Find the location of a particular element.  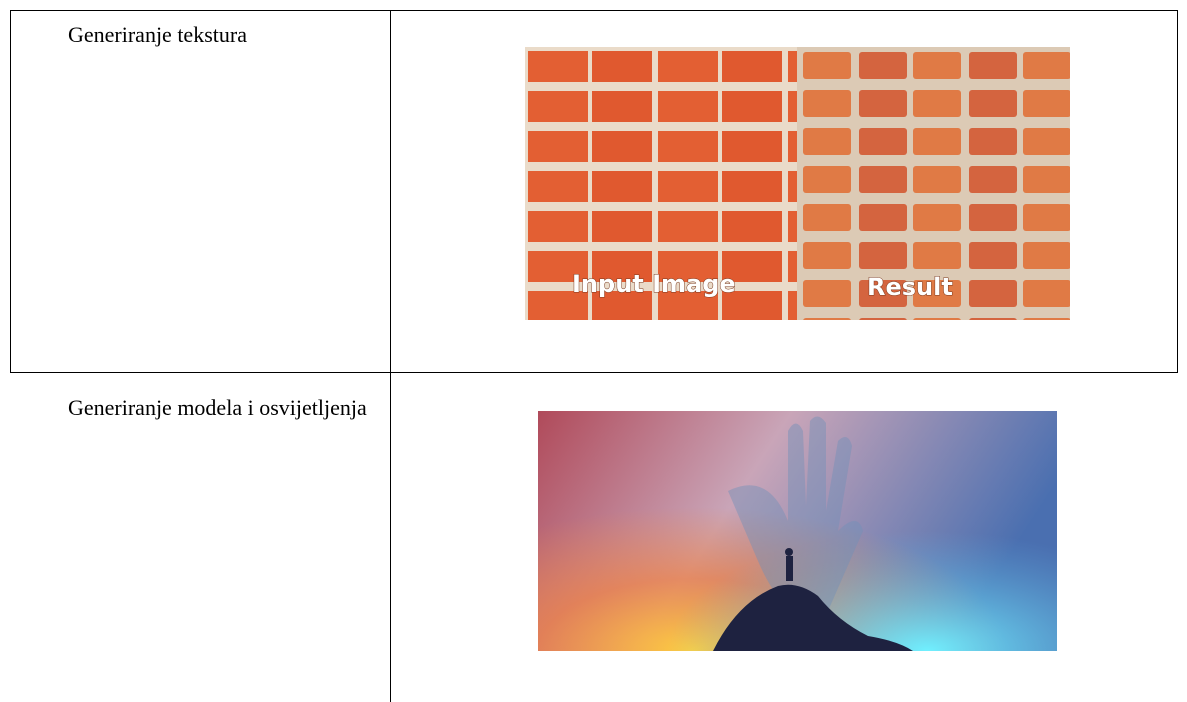

lighting-image is located at coordinates (797, 531).